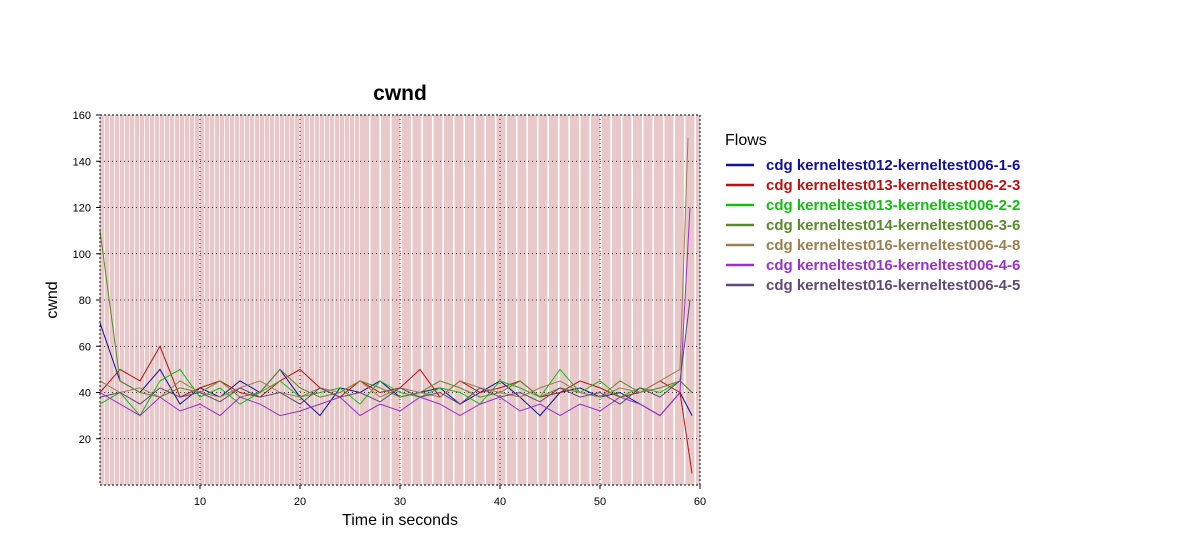 The height and width of the screenshot is (550, 1200). I want to click on x-tick-label: 50, so click(600, 502).